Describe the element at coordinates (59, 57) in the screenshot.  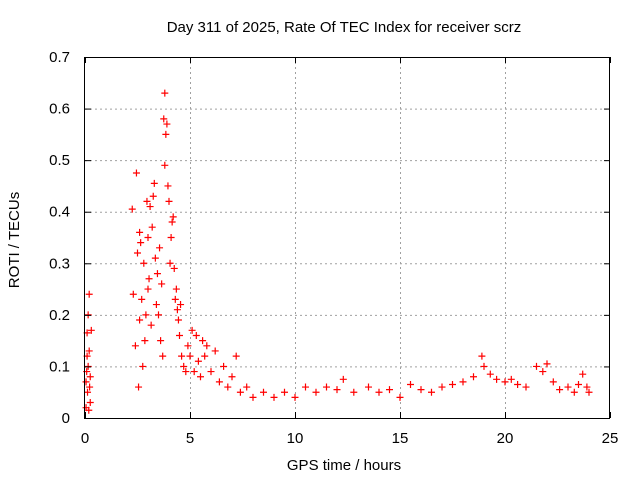
I see `y-tick-label: 0.7` at that location.